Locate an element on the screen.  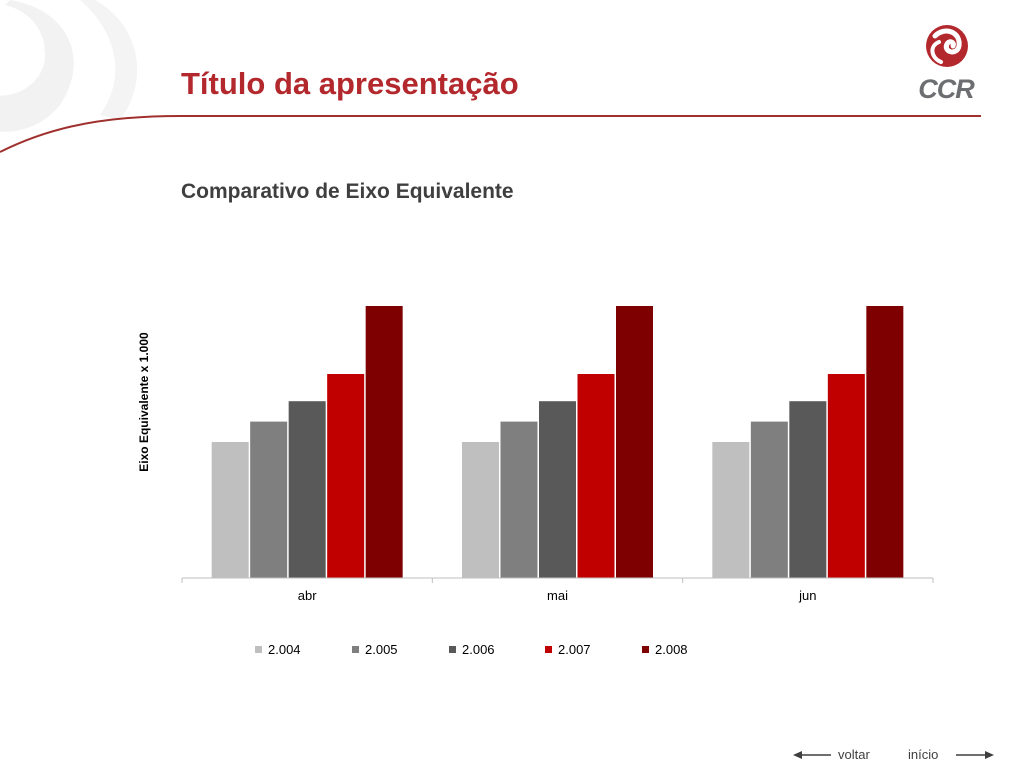
legend-label: 2.007 is located at coordinates (574, 649).